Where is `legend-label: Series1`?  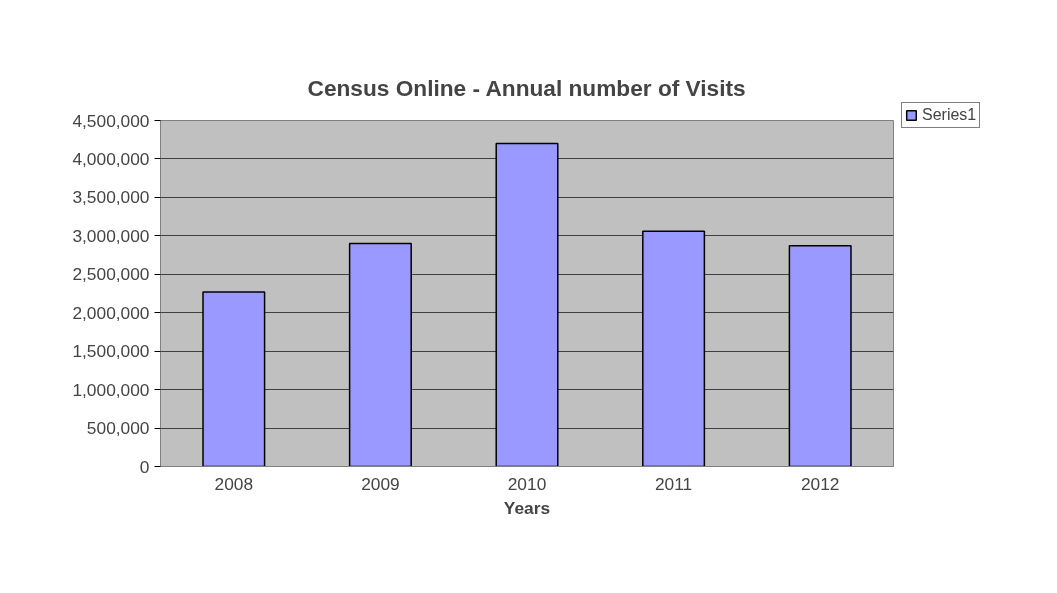 legend-label: Series1 is located at coordinates (949, 115).